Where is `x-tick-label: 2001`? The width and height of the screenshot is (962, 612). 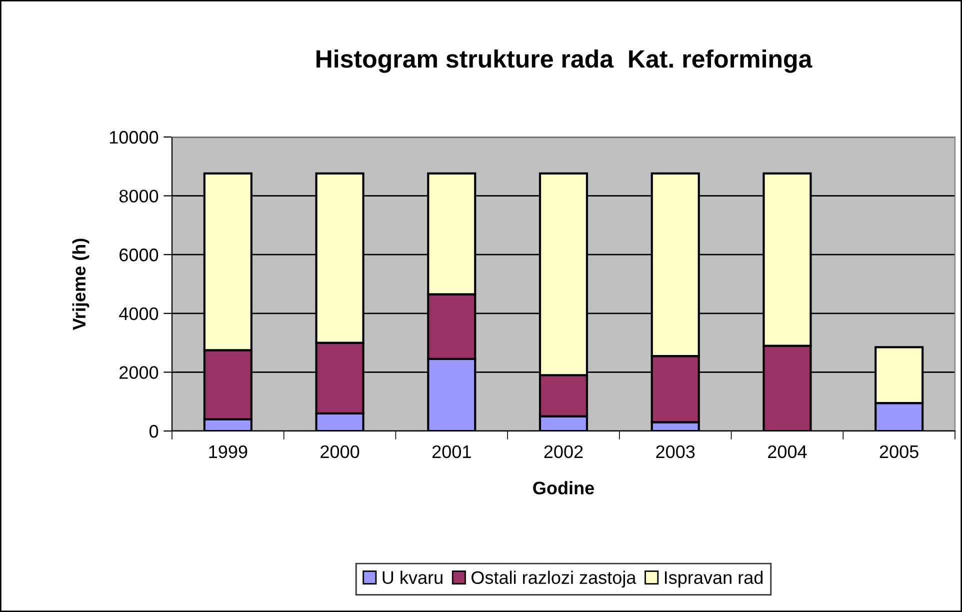 x-tick-label: 2001 is located at coordinates (451, 451).